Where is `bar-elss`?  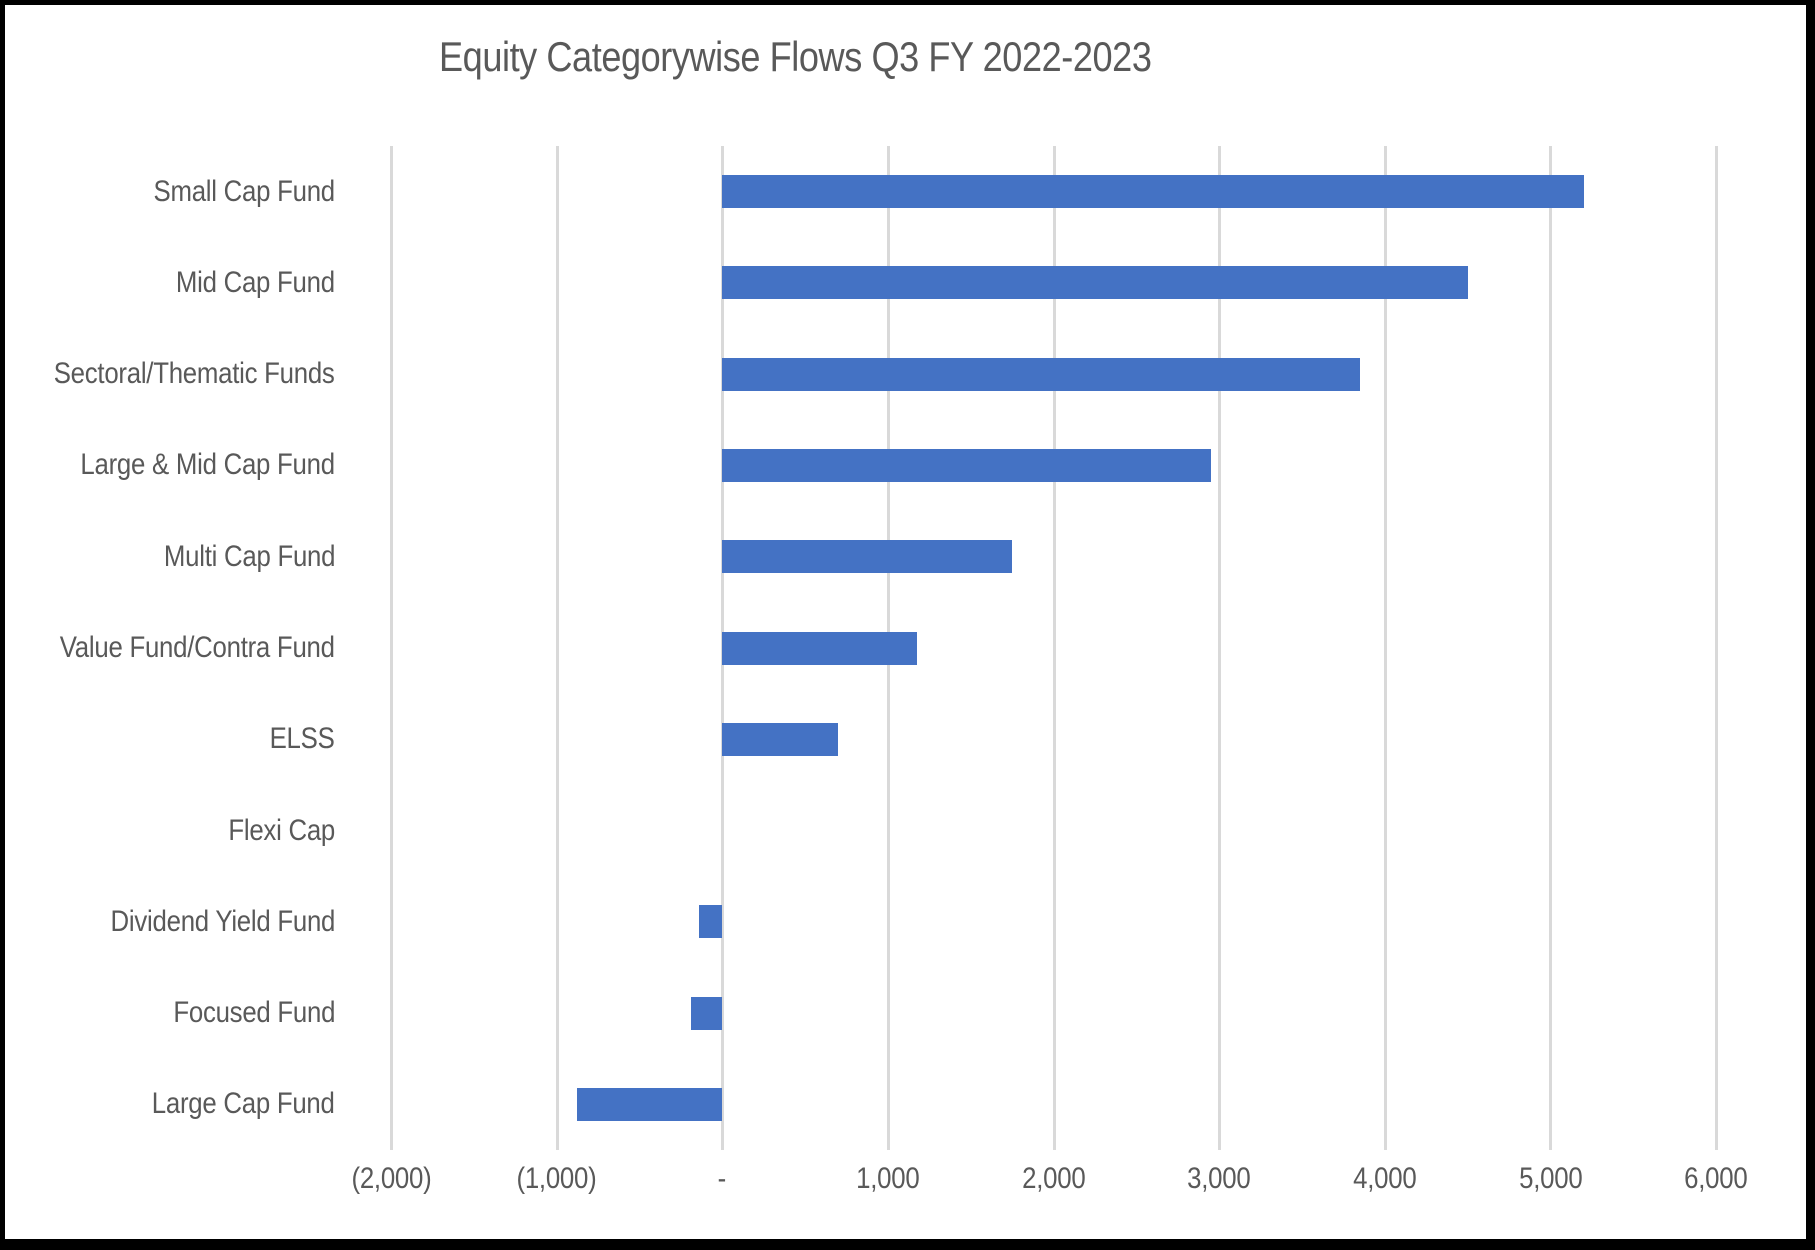
bar-elss is located at coordinates (780, 739).